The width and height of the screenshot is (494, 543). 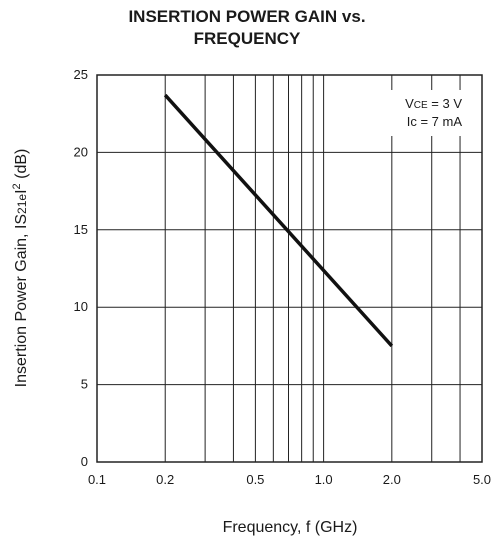 What do you see at coordinates (435, 121) in the screenshot?
I see `annotation-line2: Ic = 7 mA` at bounding box center [435, 121].